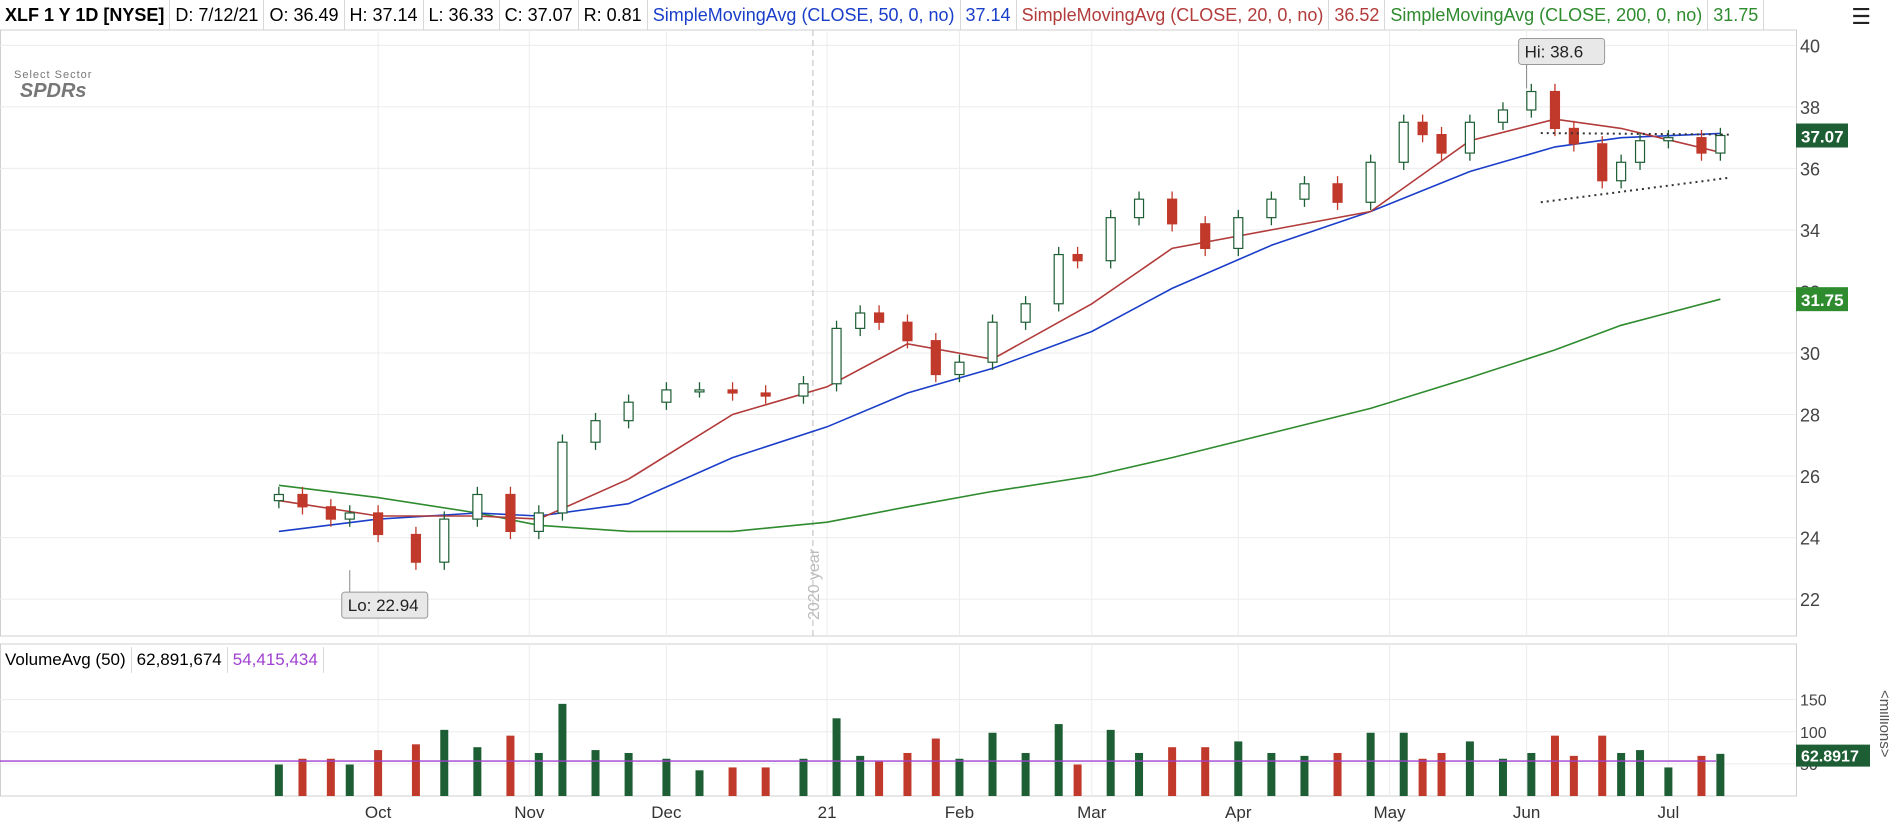 The image size is (1889, 828). Describe the element at coordinates (378, 812) in the screenshot. I see `month-tick-label: Oct` at that location.